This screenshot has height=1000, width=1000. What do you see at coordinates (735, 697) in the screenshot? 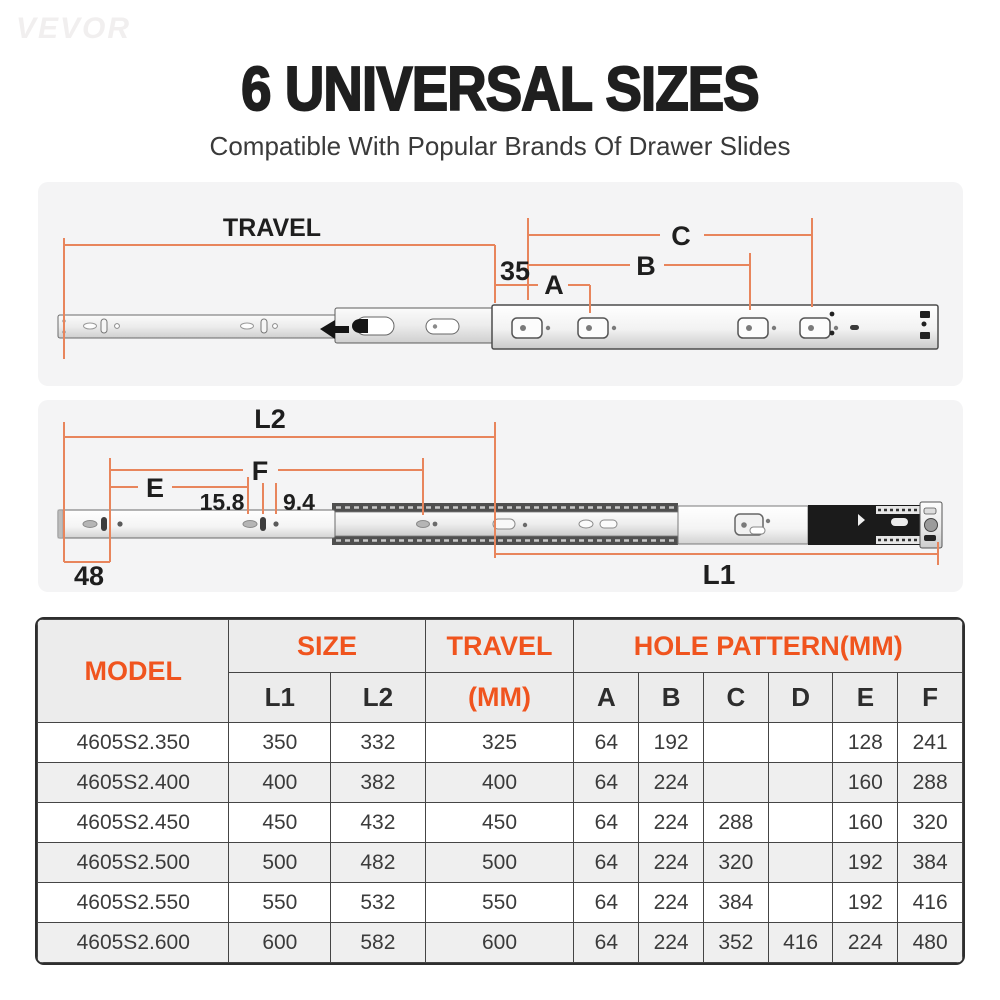
I see `header-col-c: C` at bounding box center [735, 697].